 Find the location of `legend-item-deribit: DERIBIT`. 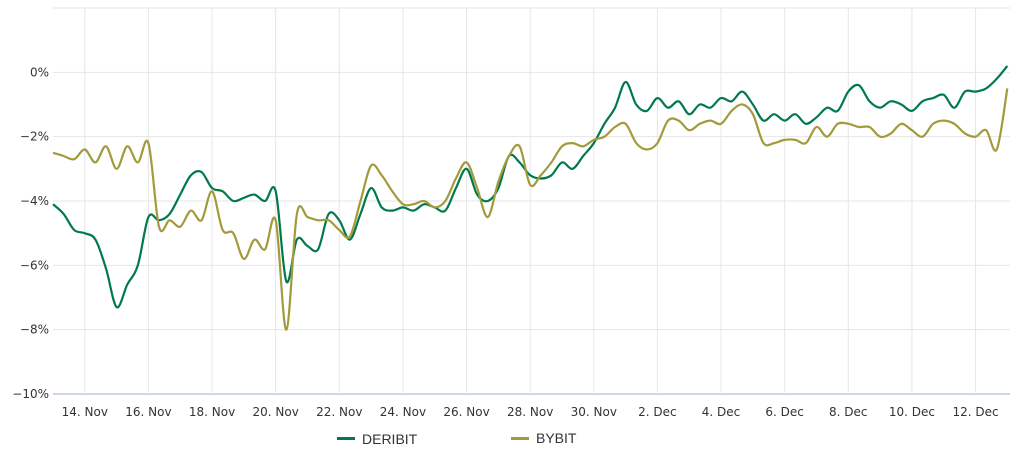

legend-item-deribit: DERIBIT is located at coordinates (377, 439).